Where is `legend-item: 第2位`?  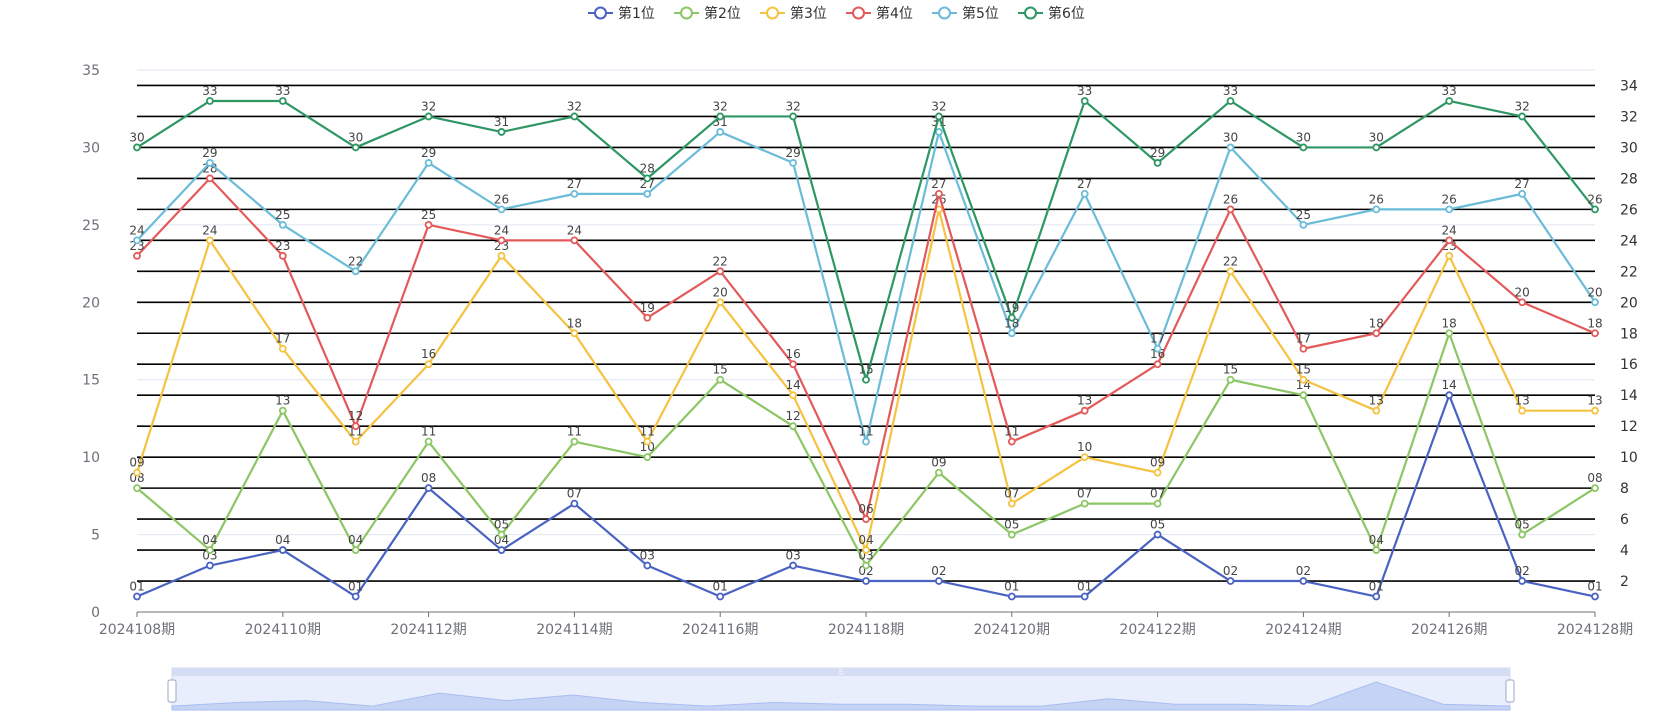
legend-item: 第2位 is located at coordinates (707, 13).